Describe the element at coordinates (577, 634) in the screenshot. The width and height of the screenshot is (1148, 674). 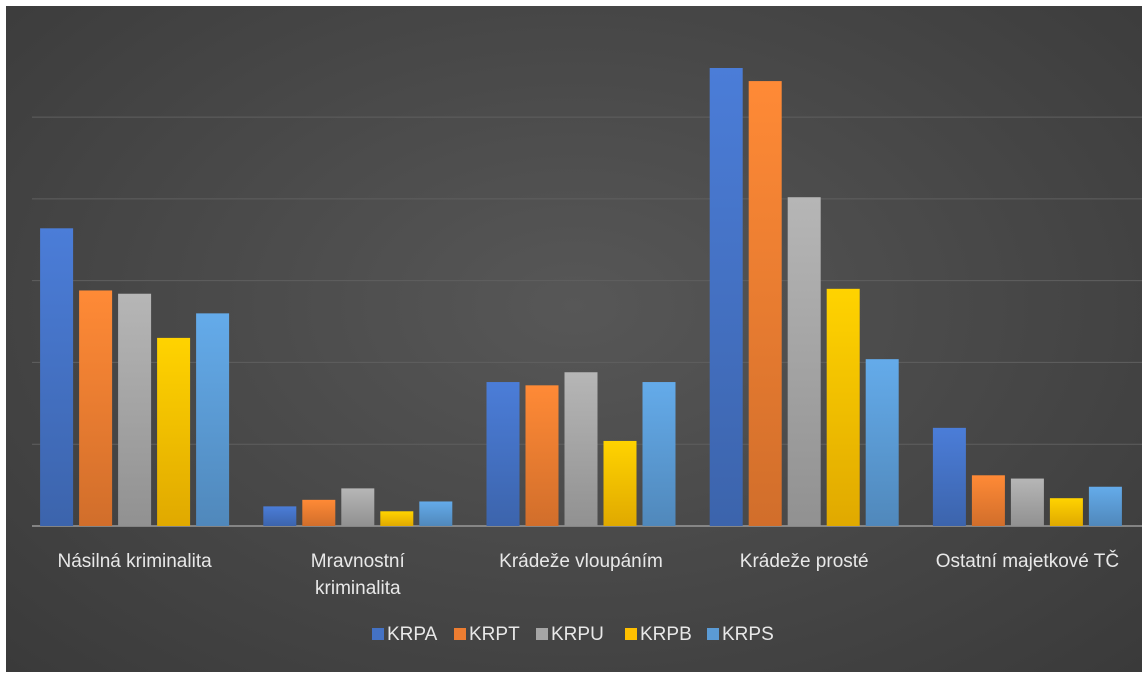
I see `legend-label-krpu: KRPU` at that location.